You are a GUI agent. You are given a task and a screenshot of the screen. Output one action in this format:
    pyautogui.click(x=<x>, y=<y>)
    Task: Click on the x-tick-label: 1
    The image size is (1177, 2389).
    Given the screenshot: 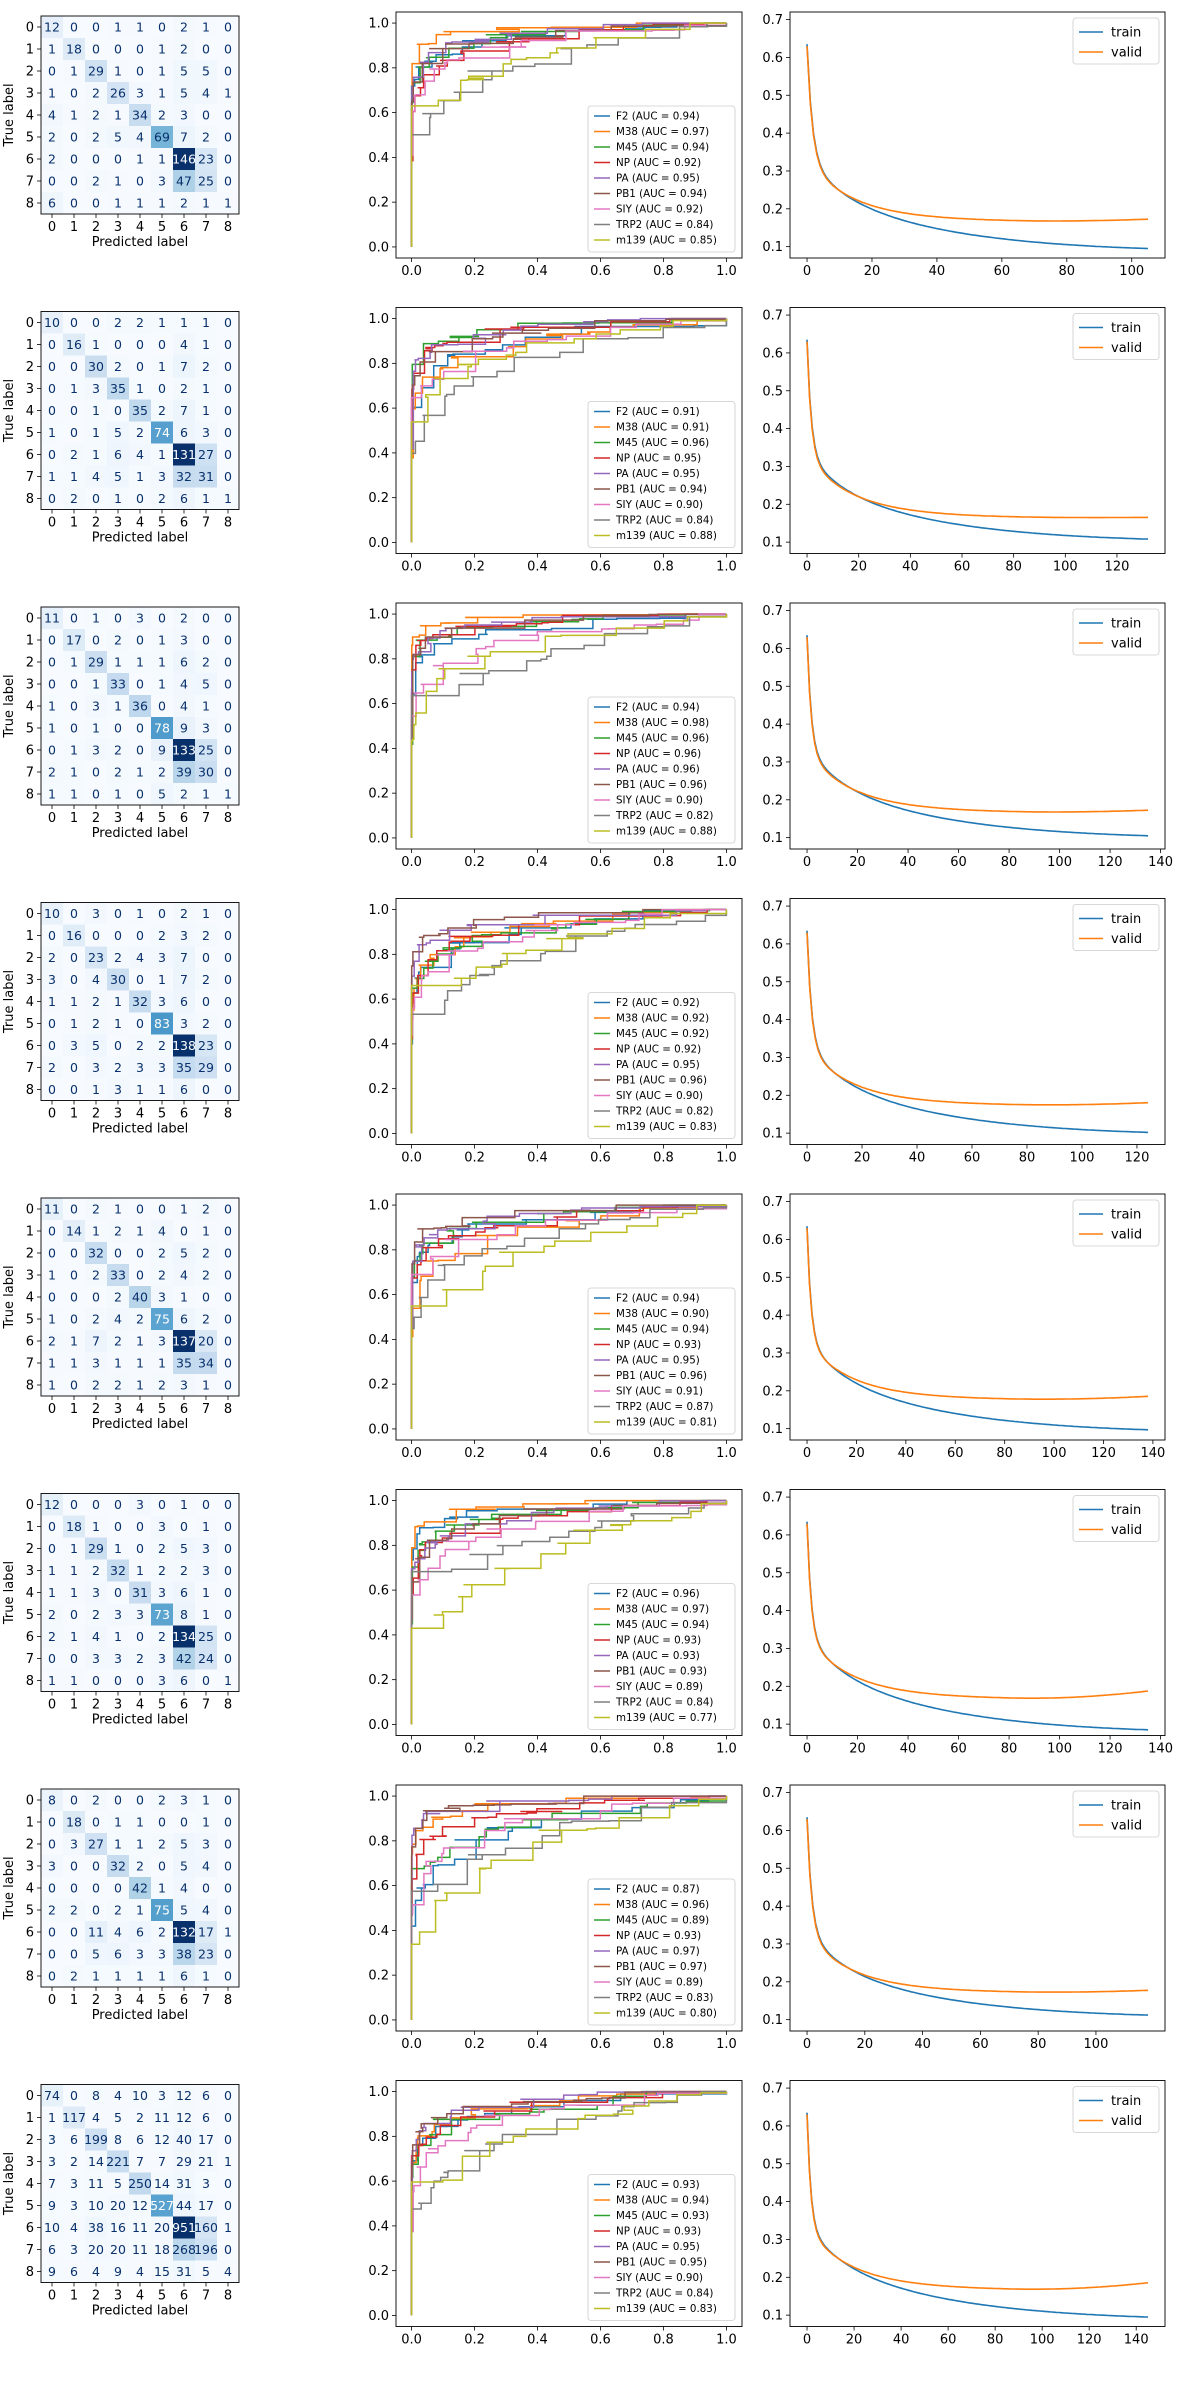 What is the action you would take?
    pyautogui.click(x=74, y=227)
    